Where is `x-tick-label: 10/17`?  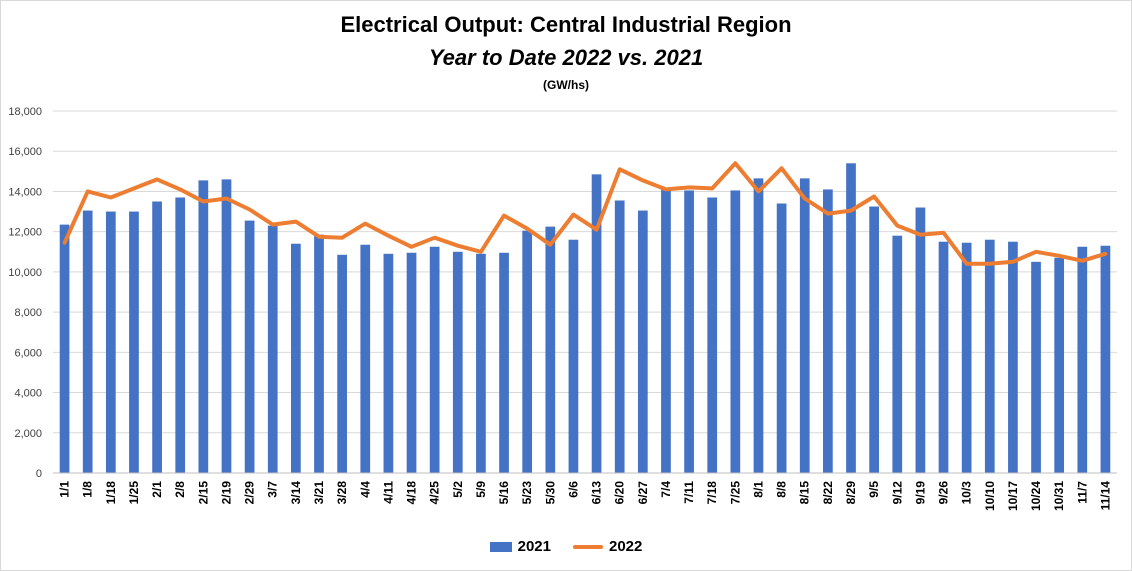
x-tick-label: 10/17 is located at coordinates (1013, 496).